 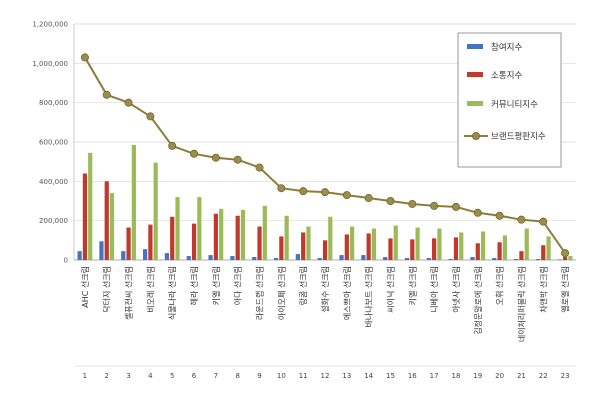 What do you see at coordinates (259, 376) in the screenshot?
I see `index-label: 9` at bounding box center [259, 376].